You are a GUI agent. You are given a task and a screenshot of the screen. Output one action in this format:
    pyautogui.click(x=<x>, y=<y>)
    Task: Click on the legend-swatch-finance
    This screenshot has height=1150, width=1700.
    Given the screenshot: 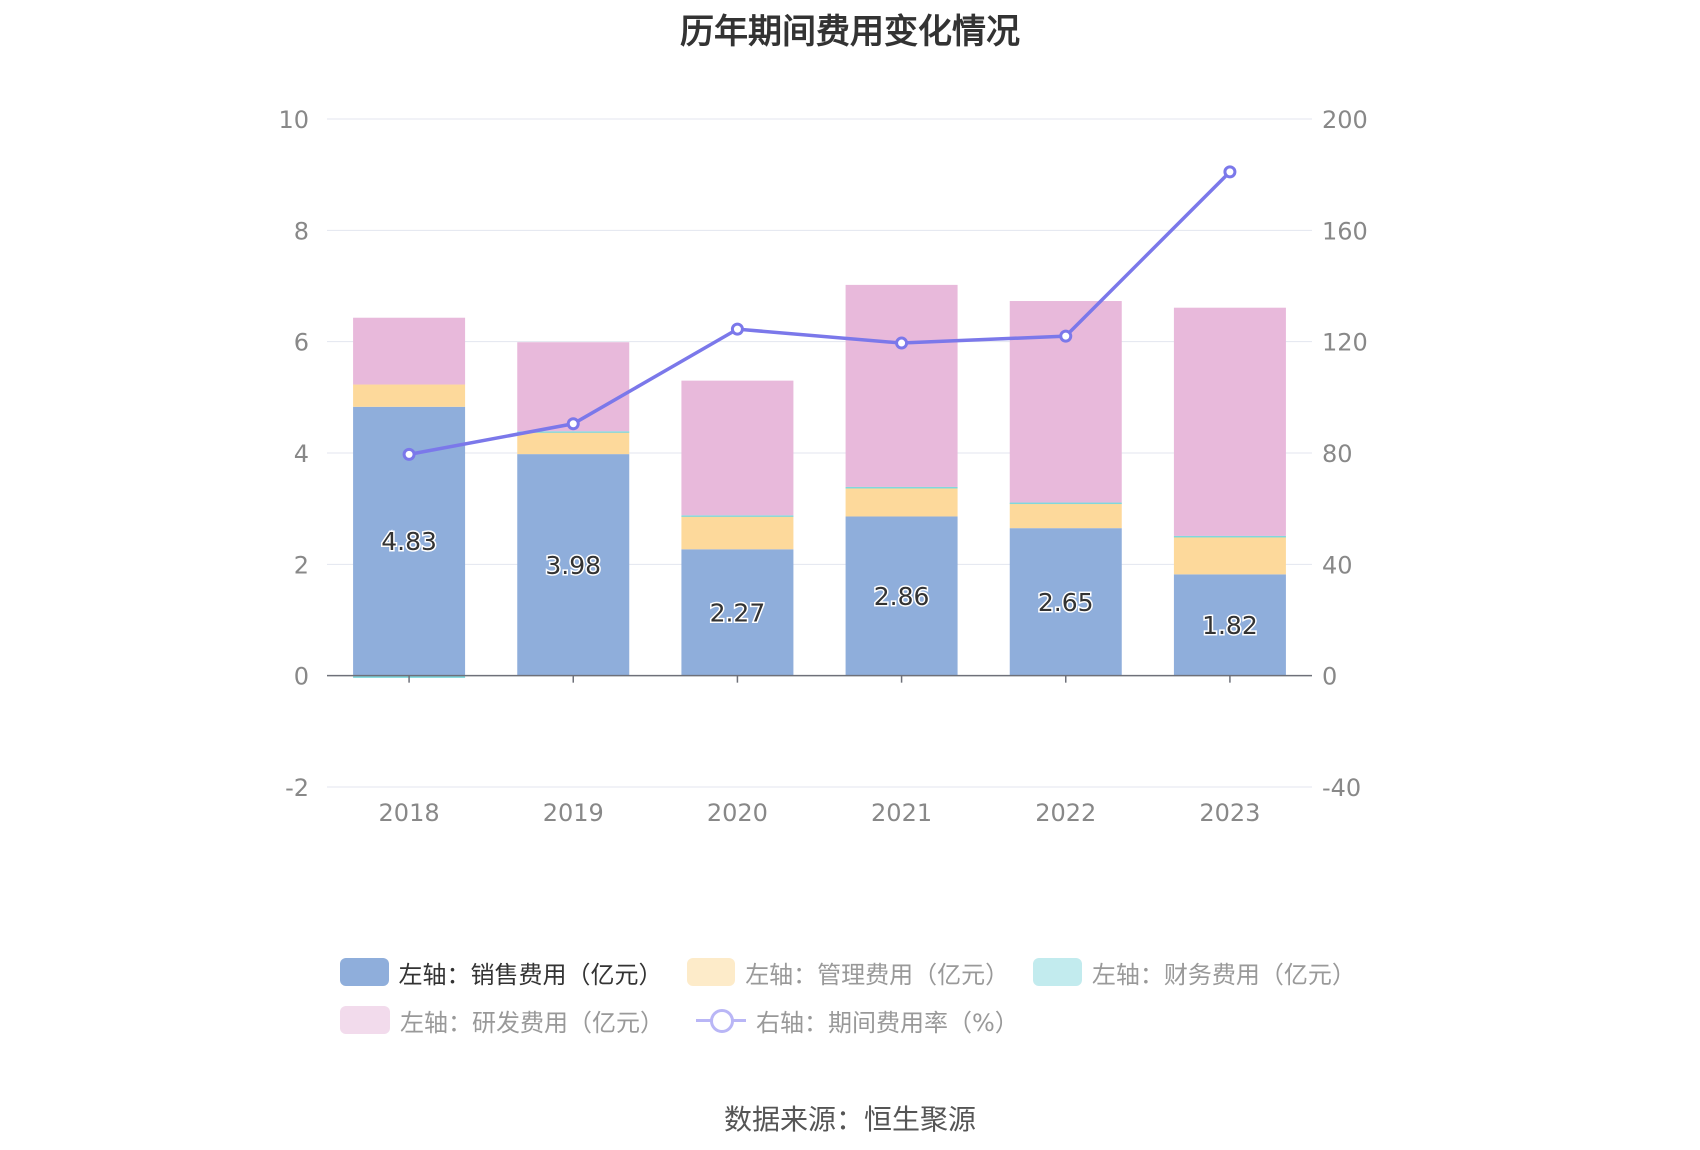 What is the action you would take?
    pyautogui.click(x=1057, y=972)
    